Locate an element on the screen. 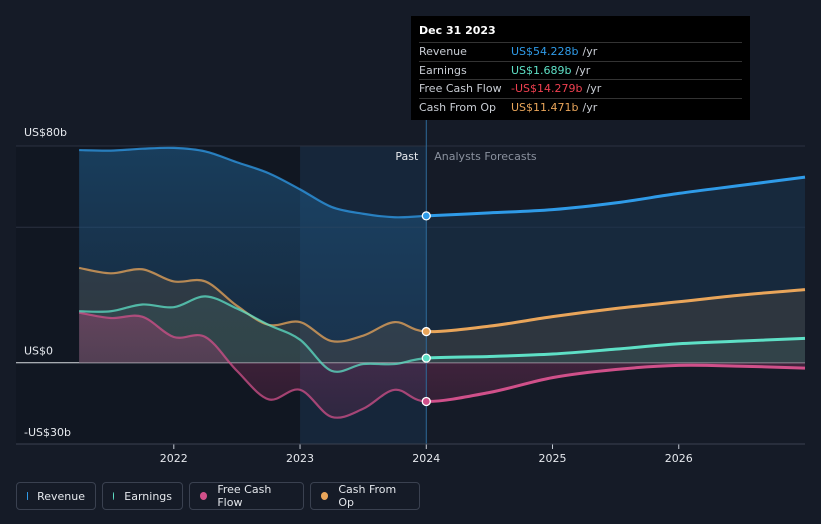 Image resolution: width=821 pixels, height=524 pixels. y-tick-label: US$0 is located at coordinates (38, 351).